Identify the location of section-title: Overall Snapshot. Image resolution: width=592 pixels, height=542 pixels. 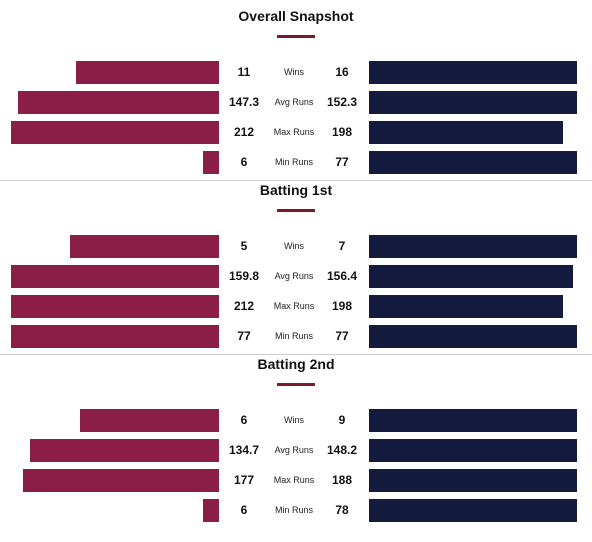
(296, 16).